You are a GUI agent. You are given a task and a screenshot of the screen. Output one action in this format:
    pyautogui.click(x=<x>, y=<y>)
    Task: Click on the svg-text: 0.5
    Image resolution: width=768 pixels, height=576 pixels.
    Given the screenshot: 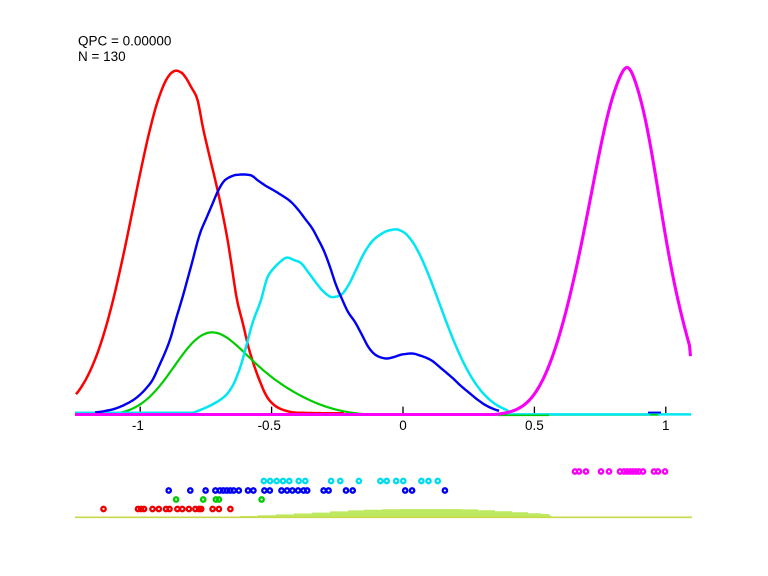 What is the action you would take?
    pyautogui.click(x=534, y=425)
    